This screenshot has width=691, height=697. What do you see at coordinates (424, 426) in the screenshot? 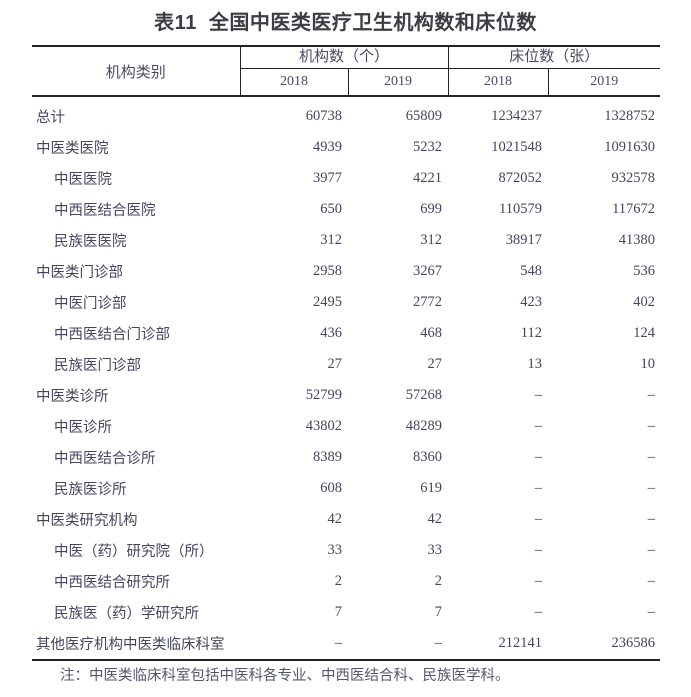
I see `cell-institutions-2019: 48289` at bounding box center [424, 426].